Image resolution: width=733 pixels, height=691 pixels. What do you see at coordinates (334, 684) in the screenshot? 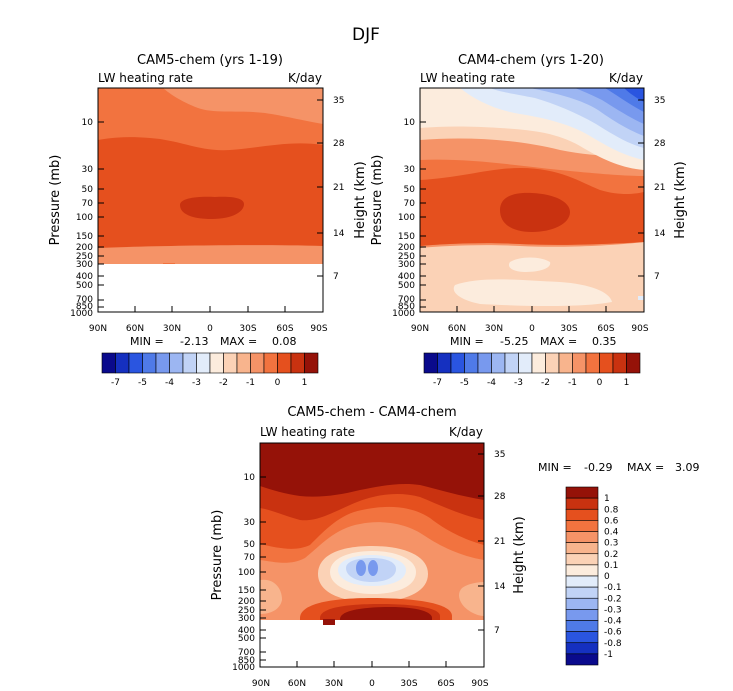
I see `x-tick-label: 30N` at bounding box center [334, 684].